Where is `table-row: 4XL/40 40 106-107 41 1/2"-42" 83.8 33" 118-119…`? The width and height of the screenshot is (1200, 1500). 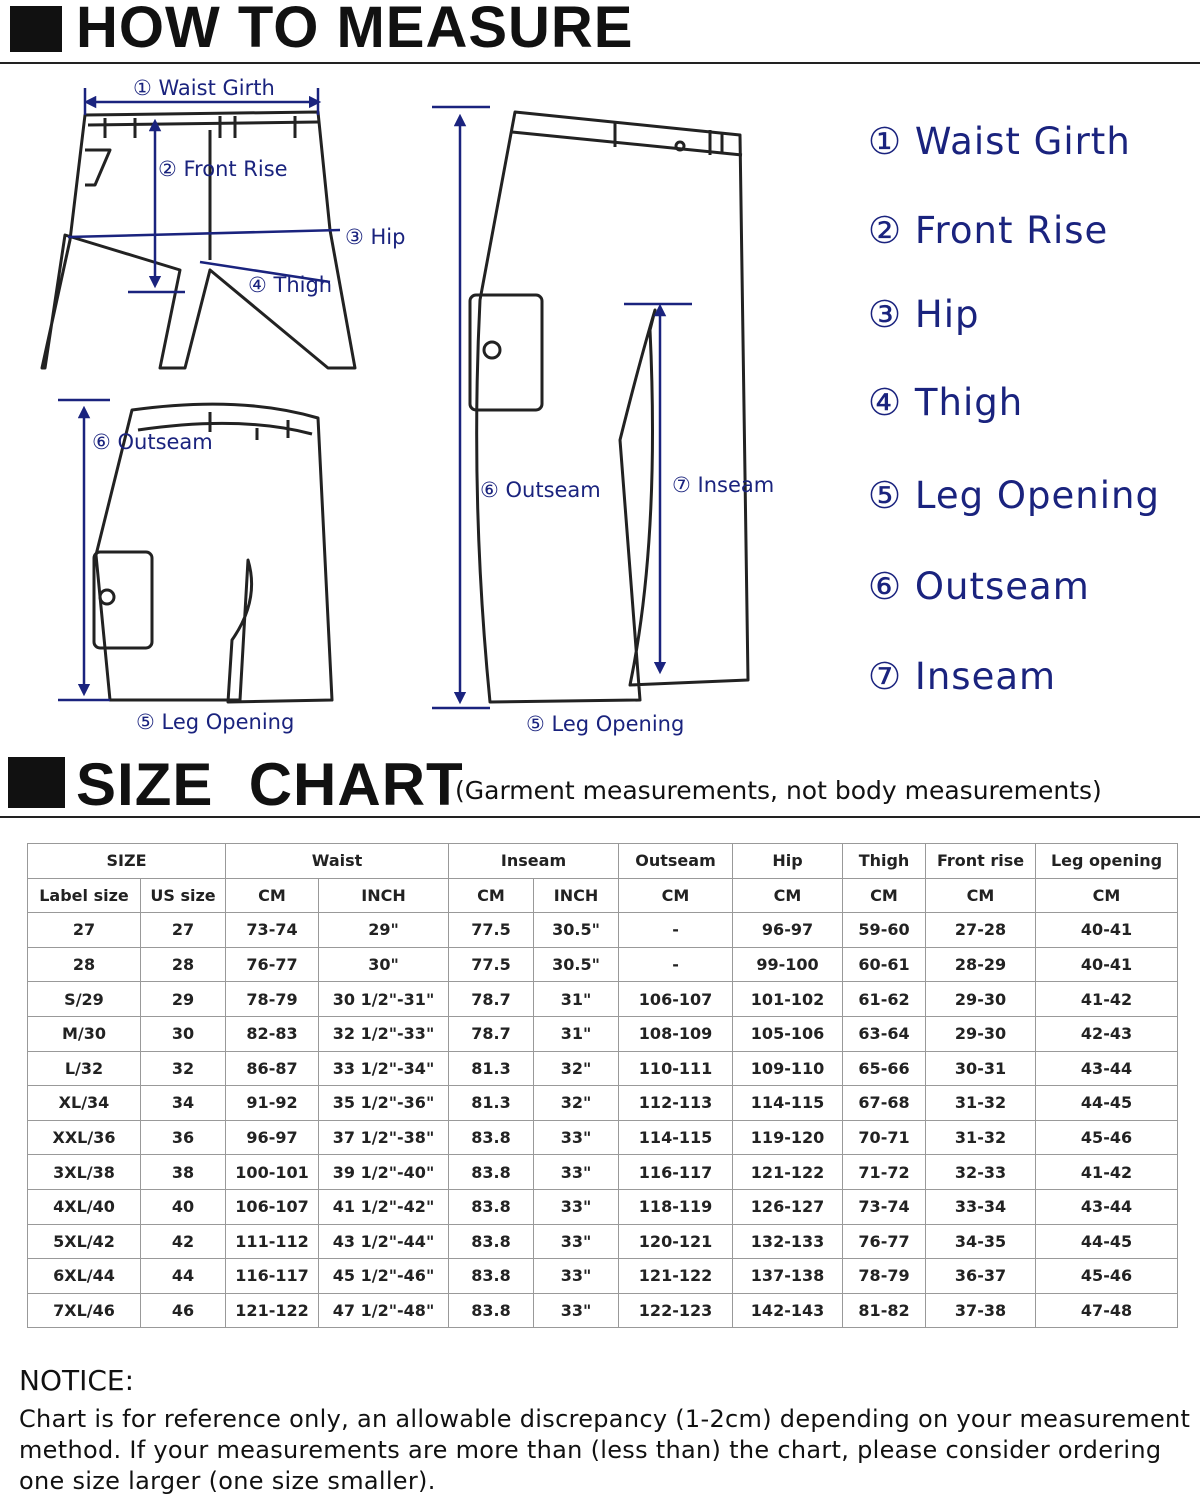 table-row: 4XL/40 40 106-107 41 1/2"-42" 83.8 33" 118-119… is located at coordinates (603, 1206).